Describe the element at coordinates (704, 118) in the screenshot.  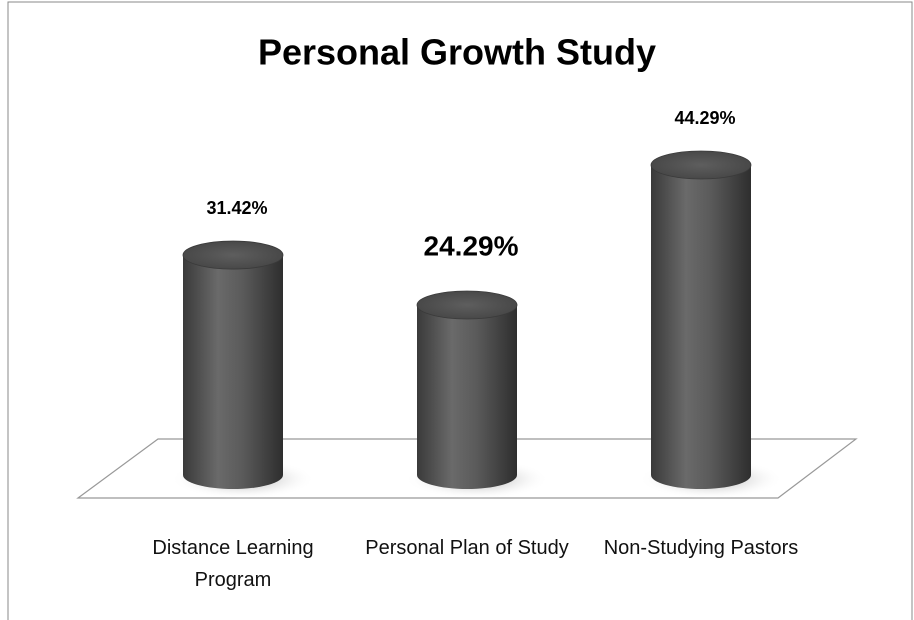
I see `data-label: 44.29%` at that location.